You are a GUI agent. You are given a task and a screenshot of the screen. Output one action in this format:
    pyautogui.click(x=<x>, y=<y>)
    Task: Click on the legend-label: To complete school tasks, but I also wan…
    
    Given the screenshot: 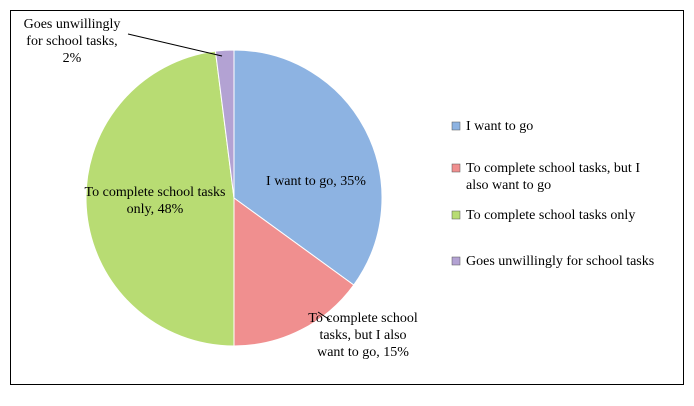 What is the action you would take?
    pyautogui.click(x=553, y=177)
    